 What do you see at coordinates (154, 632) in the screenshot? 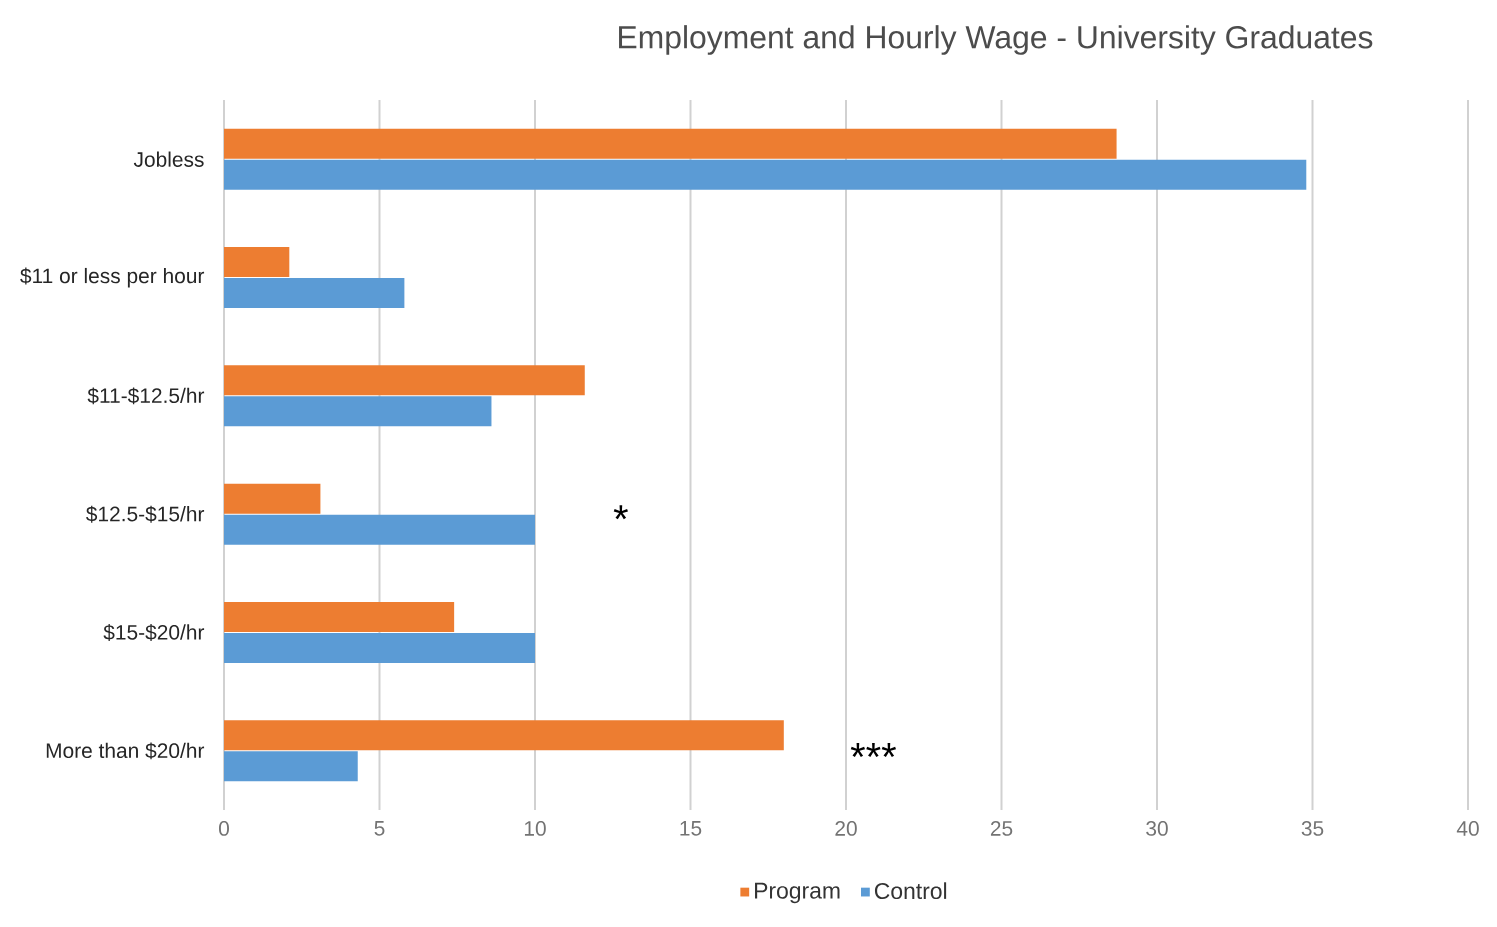
I see `y-tick-label: $15-$20/hr` at bounding box center [154, 632].